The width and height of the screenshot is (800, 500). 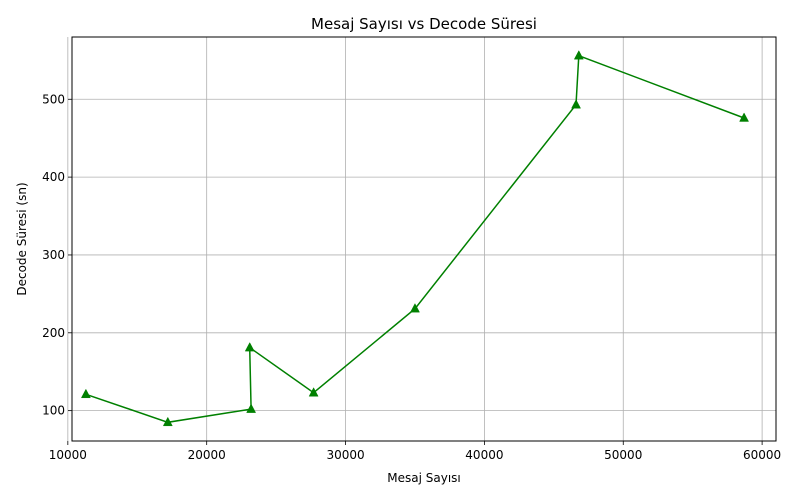 What do you see at coordinates (423, 478) in the screenshot?
I see `x-axis-title: Mesaj Sayısı` at bounding box center [423, 478].